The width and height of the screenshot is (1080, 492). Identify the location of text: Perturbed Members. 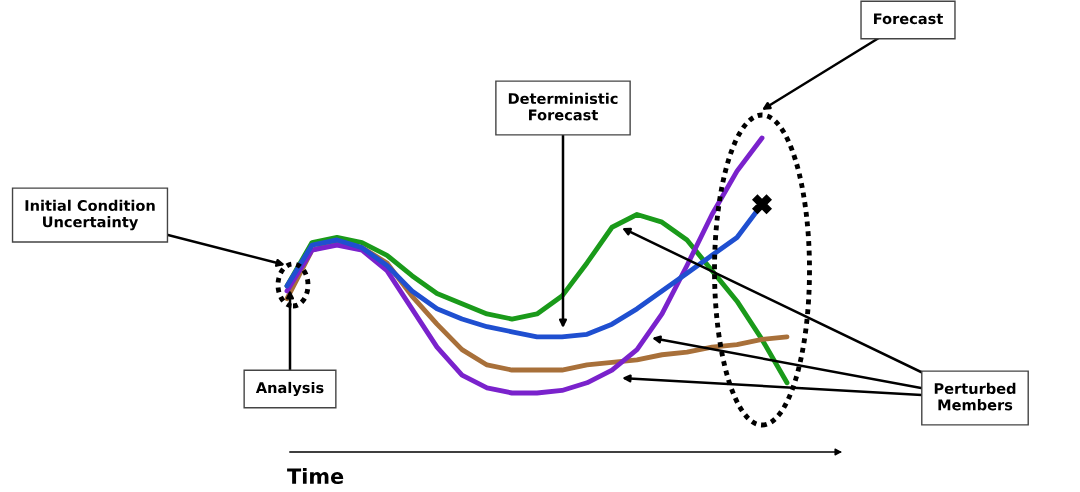
(975, 396).